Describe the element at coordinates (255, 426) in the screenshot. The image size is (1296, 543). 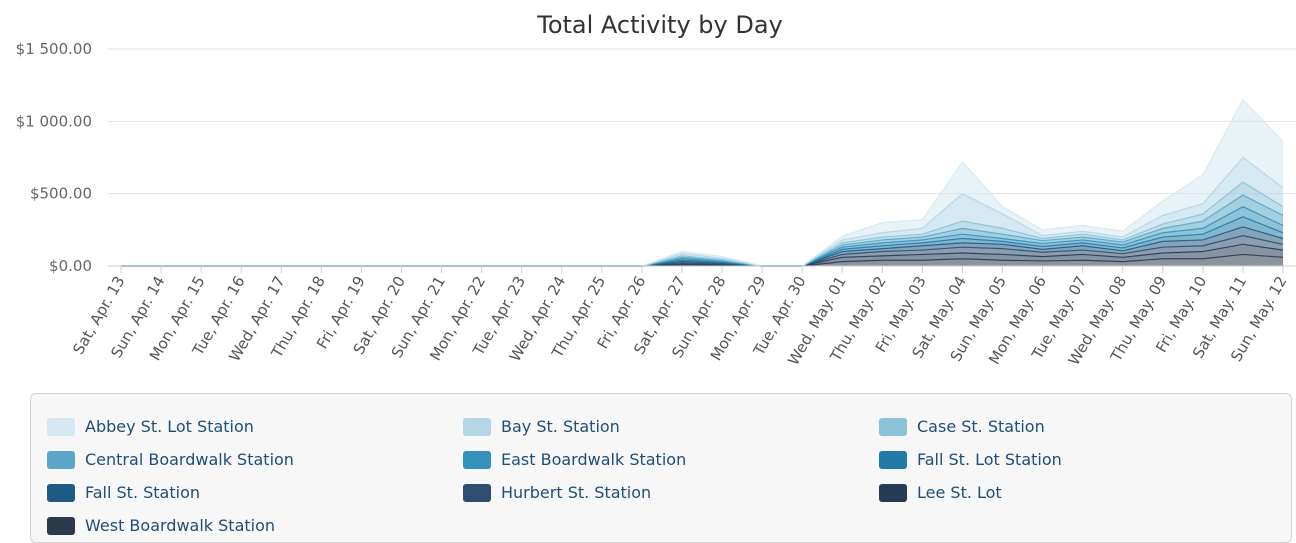
I see `legend-item: Abbey St. Lot Station` at that location.